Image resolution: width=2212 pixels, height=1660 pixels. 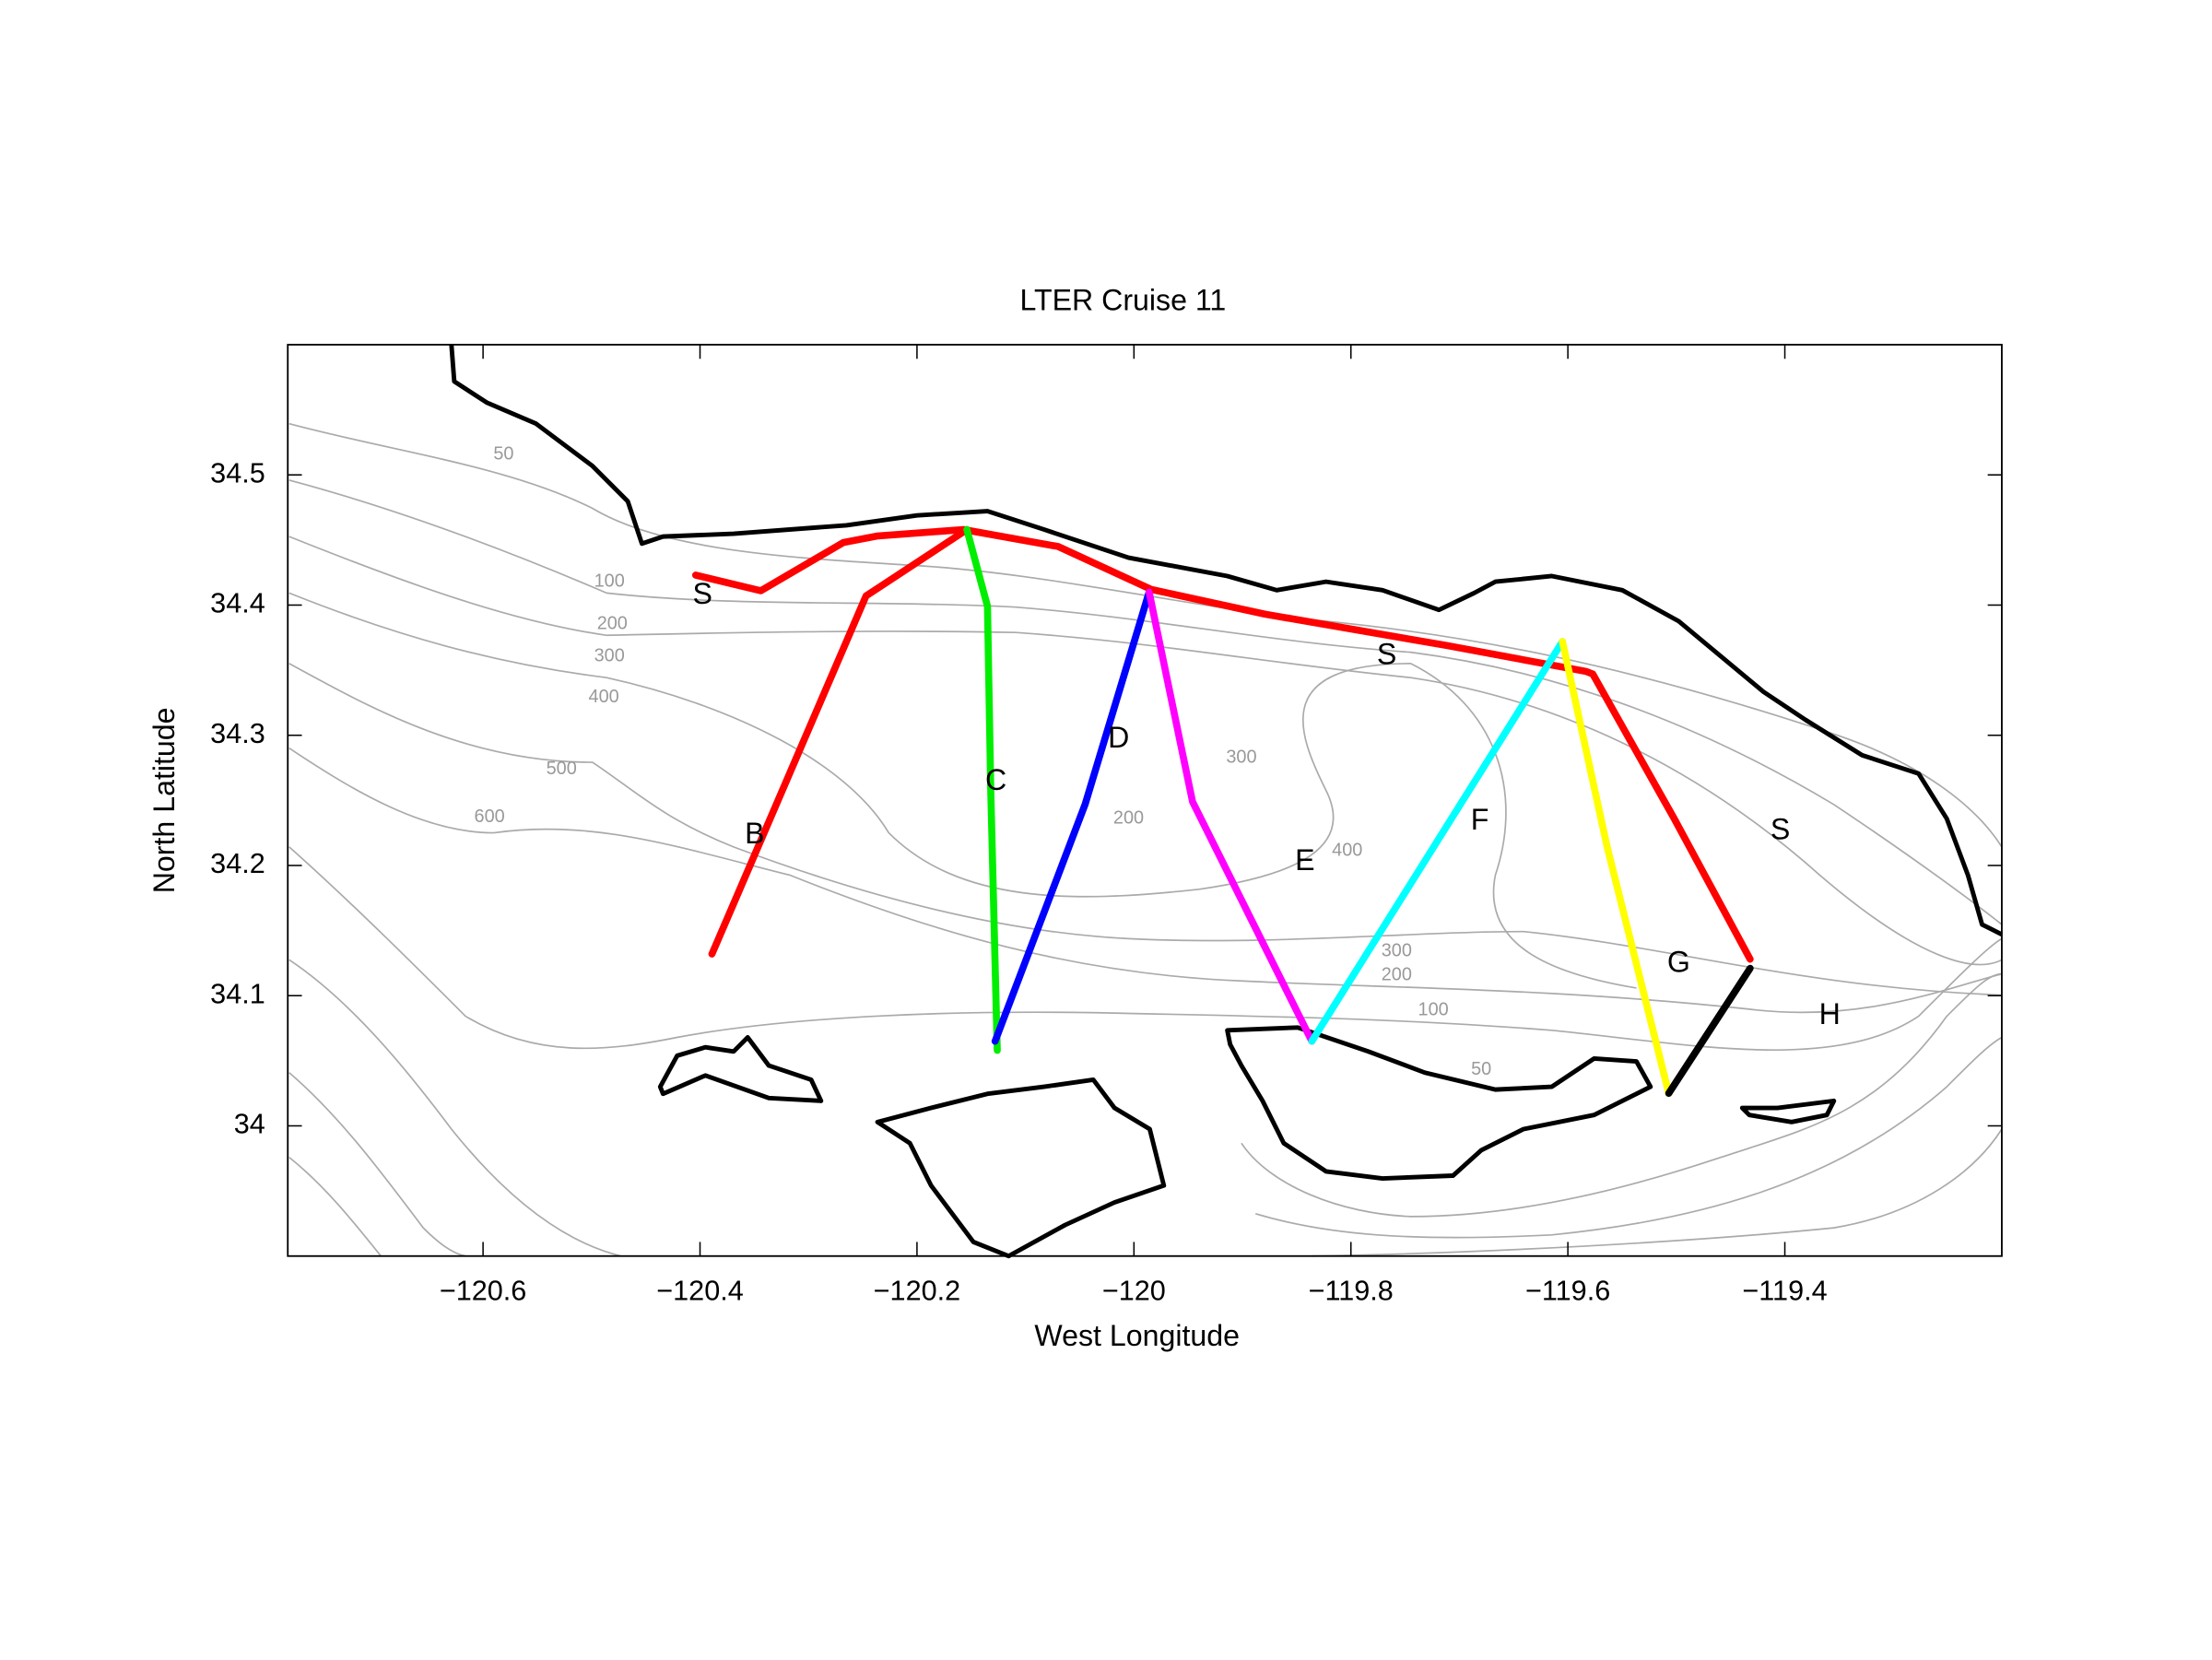 I want to click on track-label: G, so click(x=1678, y=961).